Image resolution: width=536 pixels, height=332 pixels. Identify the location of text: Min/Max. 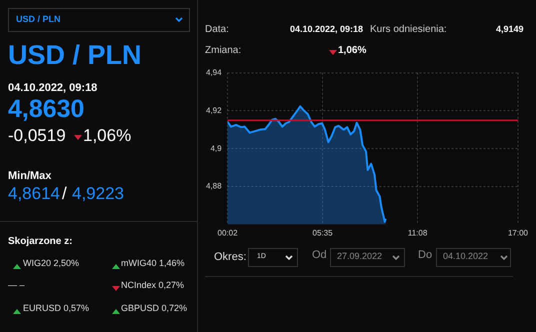
(30, 176).